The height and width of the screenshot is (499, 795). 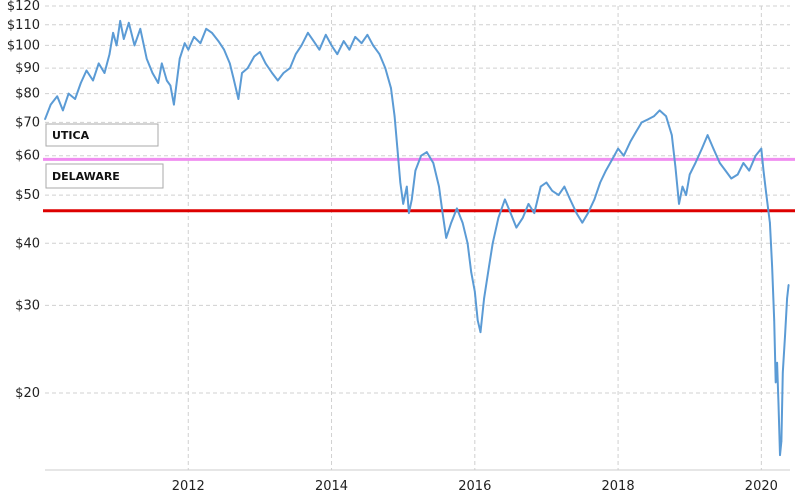 I want to click on reference-label-delaware: DELAWARE, so click(x=86, y=176).